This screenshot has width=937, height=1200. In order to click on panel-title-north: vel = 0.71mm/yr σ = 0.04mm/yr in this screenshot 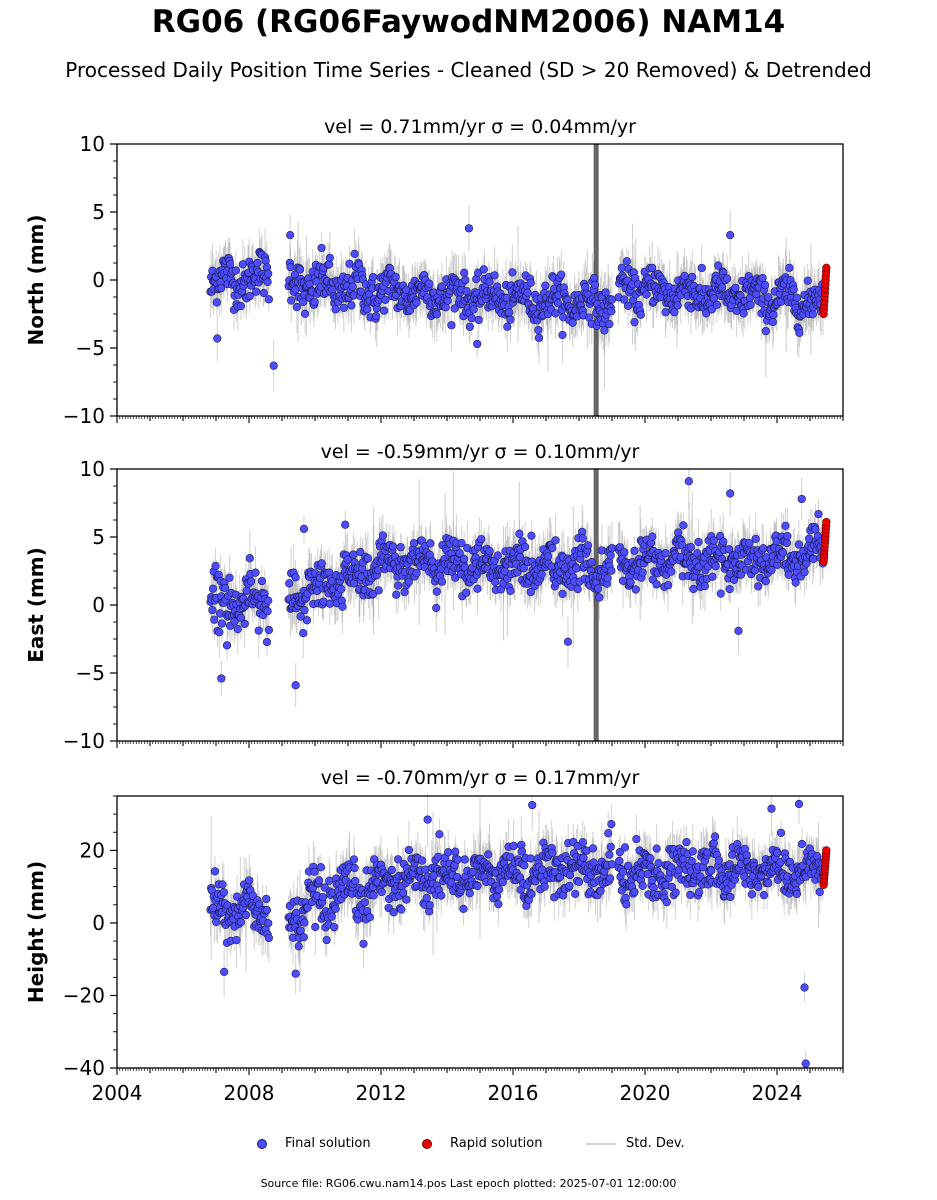, I will do `click(480, 127)`.